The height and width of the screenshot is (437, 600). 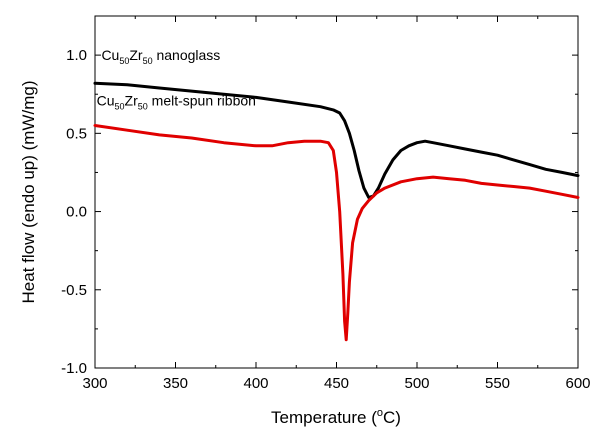 What do you see at coordinates (416, 383) in the screenshot?
I see `x-tick-label: 500` at bounding box center [416, 383].